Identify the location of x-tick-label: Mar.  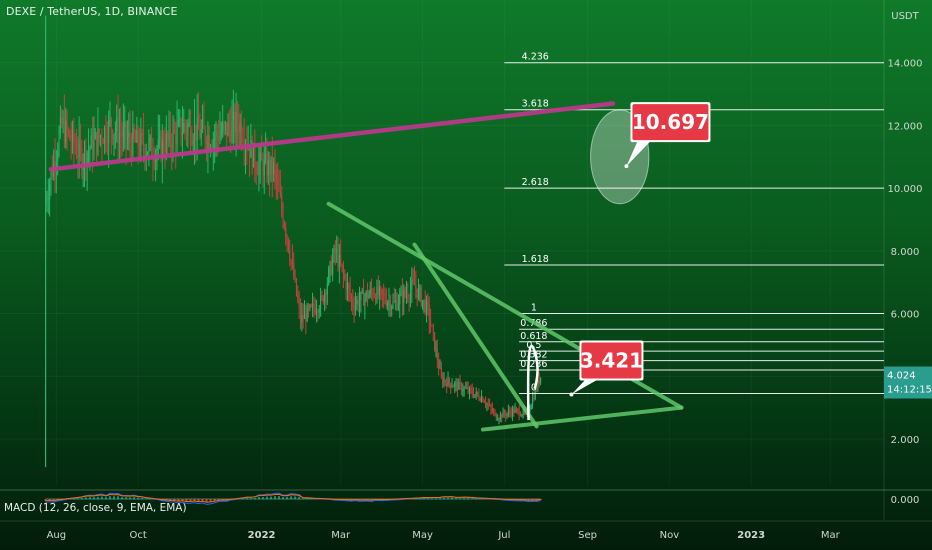
(831, 535).